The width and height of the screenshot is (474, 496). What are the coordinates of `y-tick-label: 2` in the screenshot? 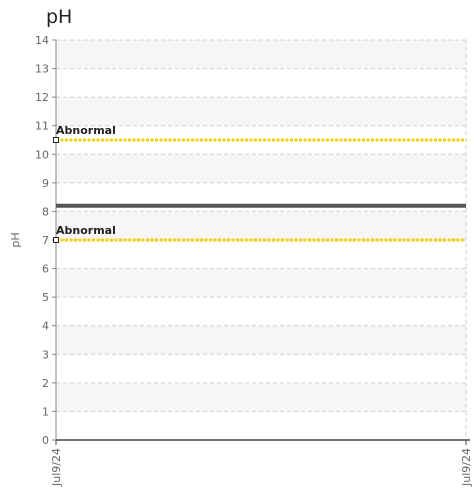 It's located at (45, 383).